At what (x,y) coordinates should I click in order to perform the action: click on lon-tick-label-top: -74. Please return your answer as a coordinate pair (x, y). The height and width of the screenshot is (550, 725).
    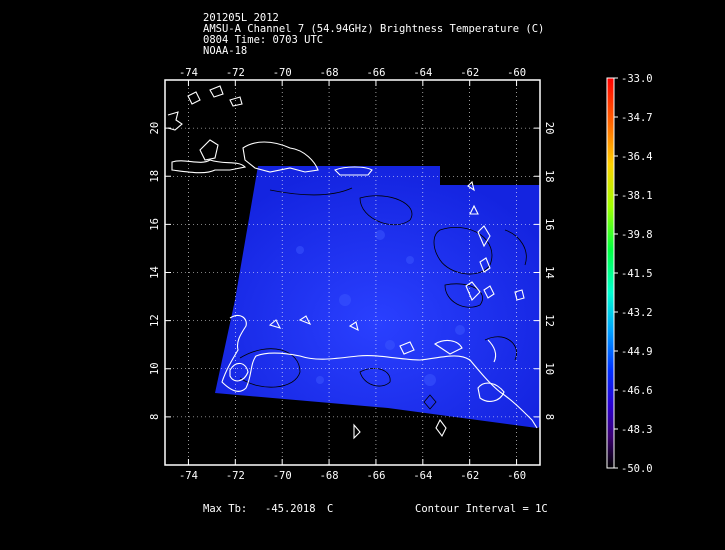
    Looking at the image, I should click on (188, 73).